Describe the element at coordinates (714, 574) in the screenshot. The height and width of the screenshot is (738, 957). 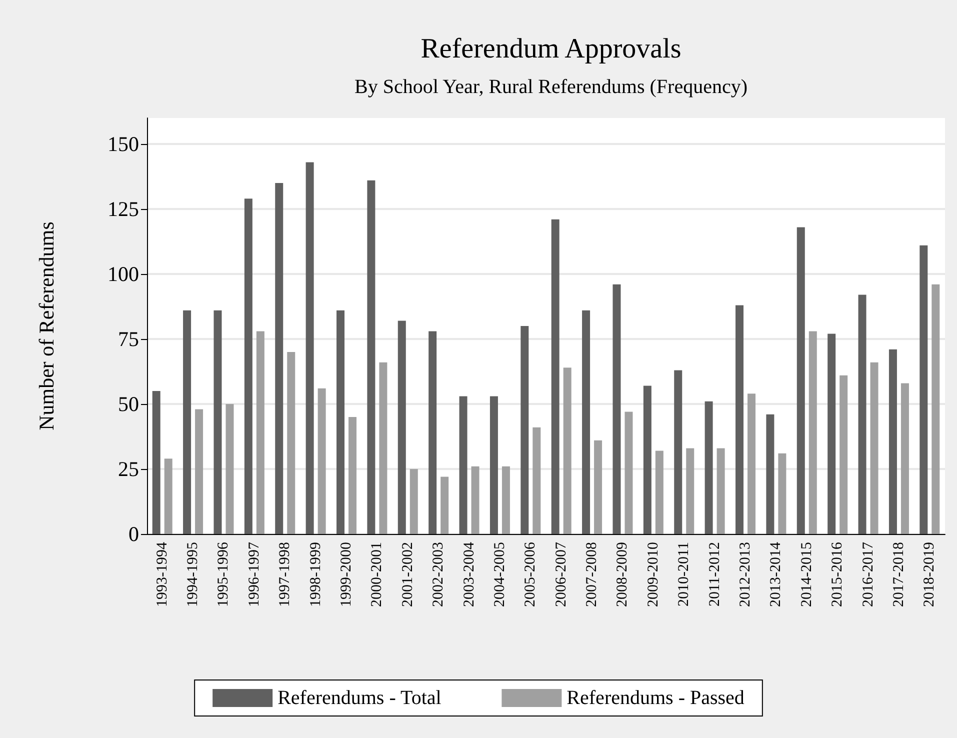
I see `x-tick-label: 2011-2012` at that location.